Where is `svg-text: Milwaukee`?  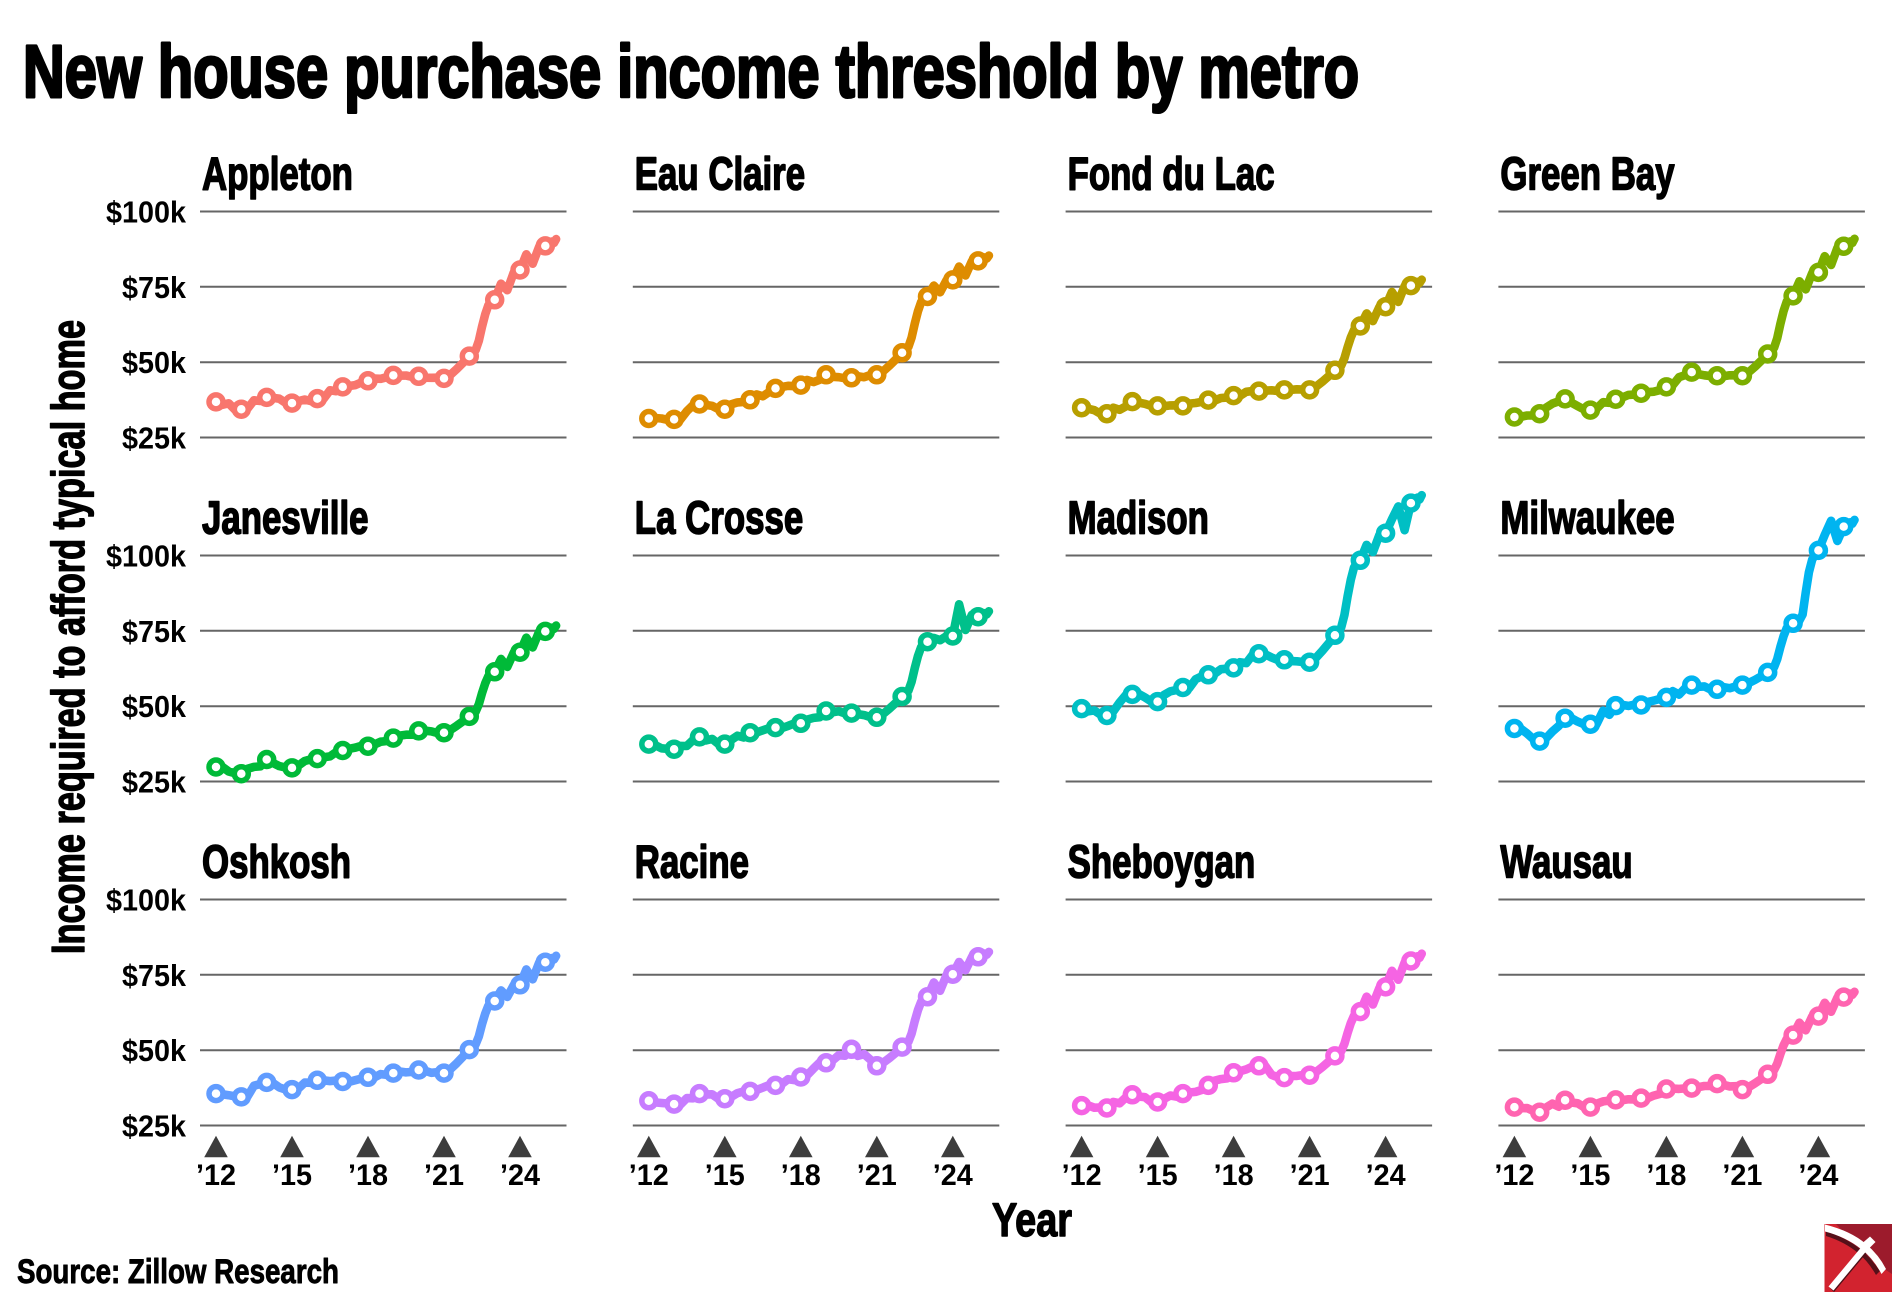 svg-text: Milwaukee is located at coordinates (1587, 518).